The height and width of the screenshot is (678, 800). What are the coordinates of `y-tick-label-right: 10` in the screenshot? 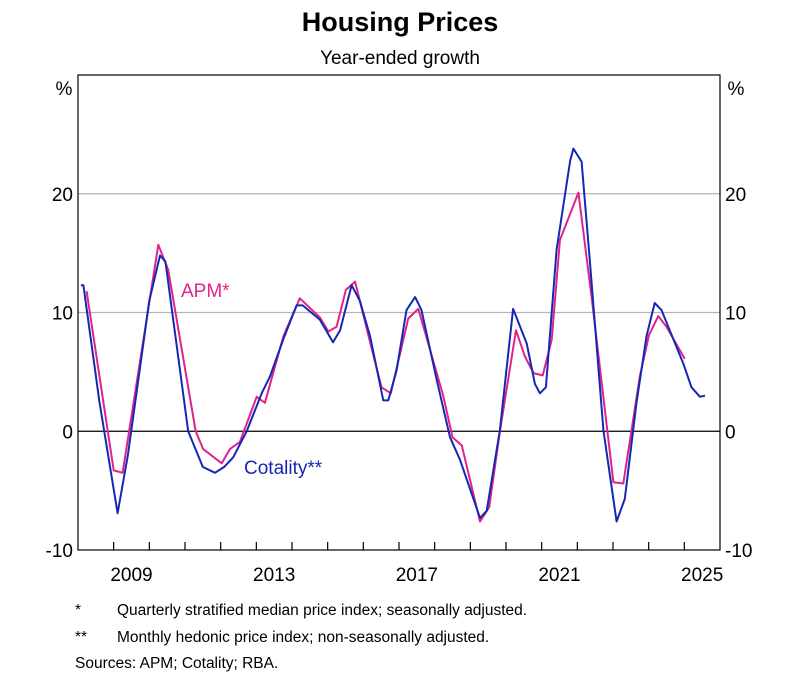 It's located at (735, 314).